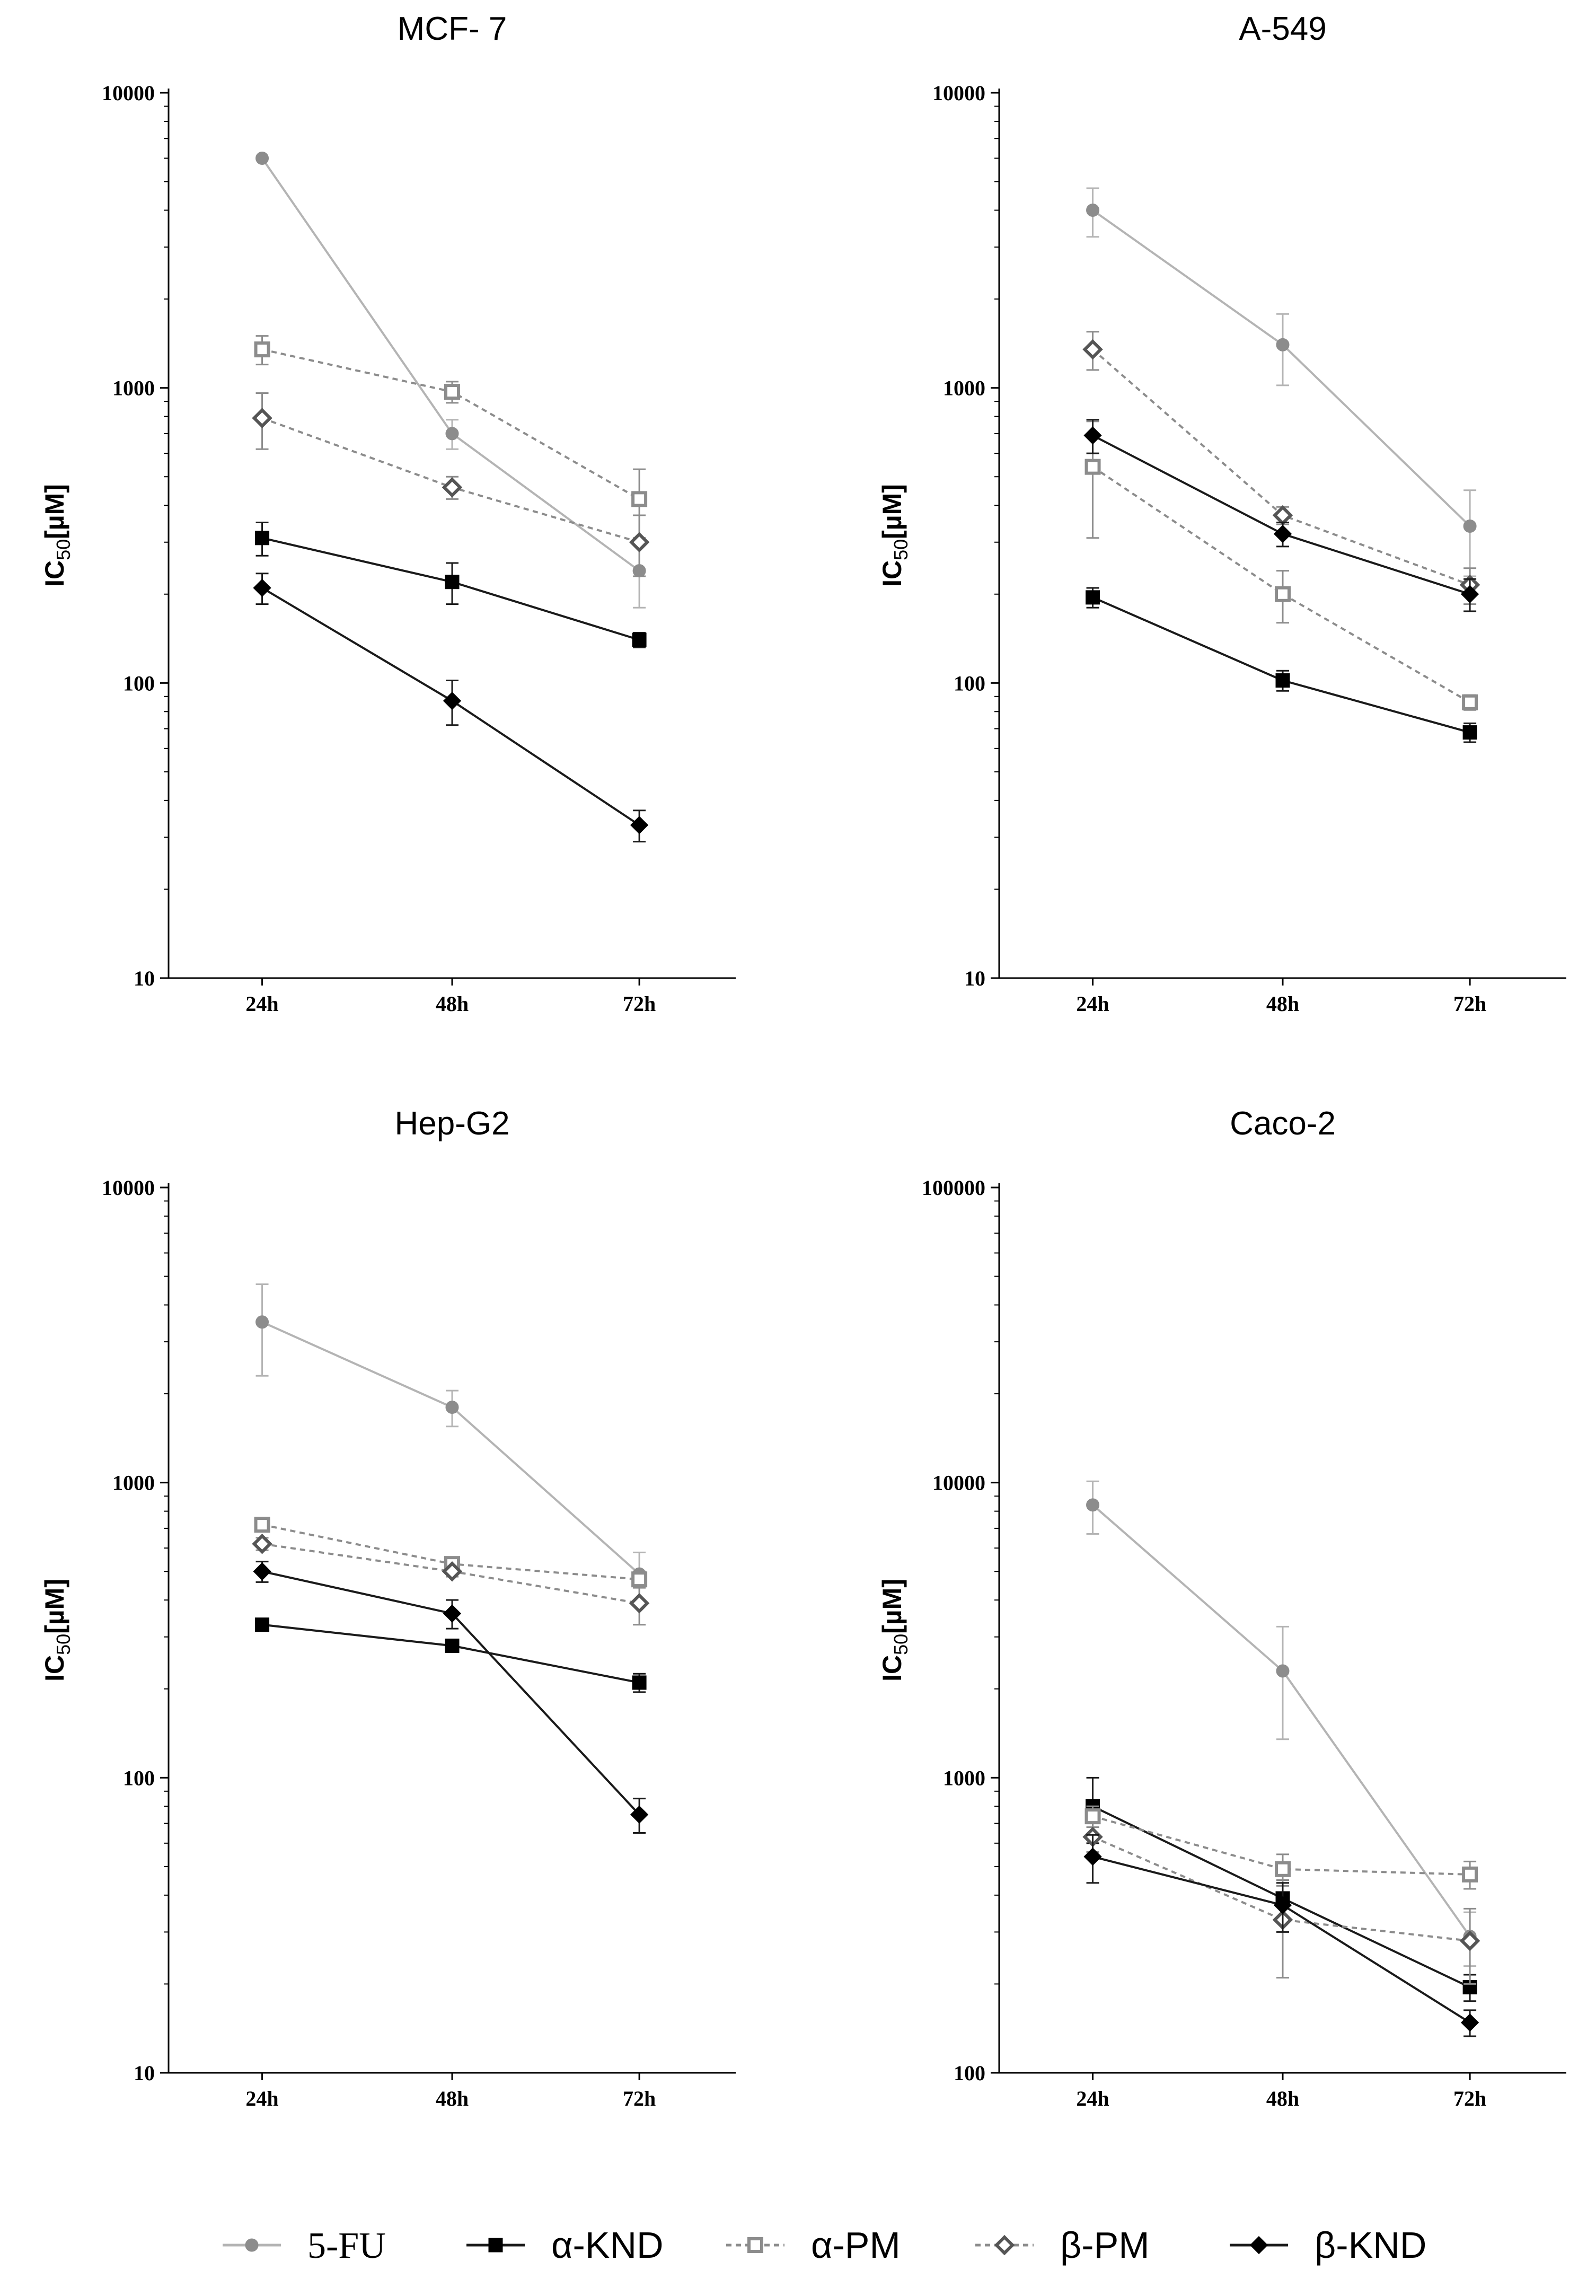  What do you see at coordinates (1370, 2245) in the screenshot?
I see `legend-label: β-KND` at bounding box center [1370, 2245].